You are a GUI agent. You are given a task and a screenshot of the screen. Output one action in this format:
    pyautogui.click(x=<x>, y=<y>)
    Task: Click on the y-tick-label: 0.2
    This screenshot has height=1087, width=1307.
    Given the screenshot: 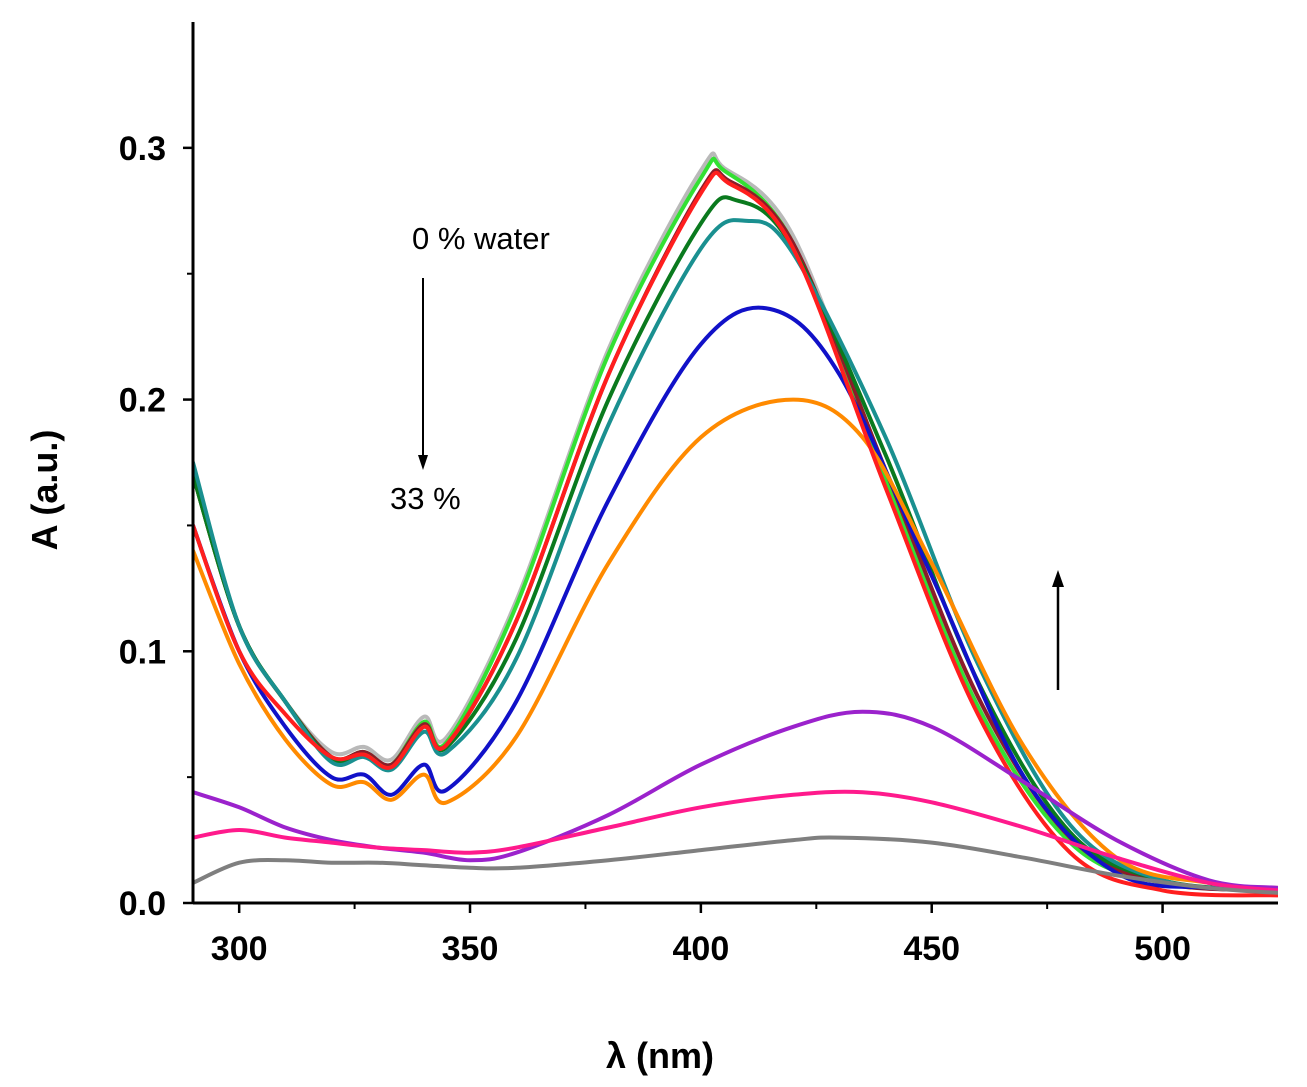 What is the action you would take?
    pyautogui.click(x=142, y=401)
    